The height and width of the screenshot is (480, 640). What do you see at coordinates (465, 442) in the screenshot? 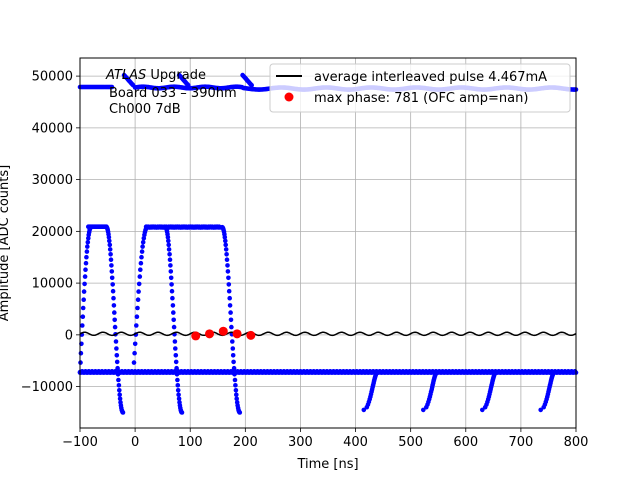
I see `x-tick-label: 600` at bounding box center [465, 442].